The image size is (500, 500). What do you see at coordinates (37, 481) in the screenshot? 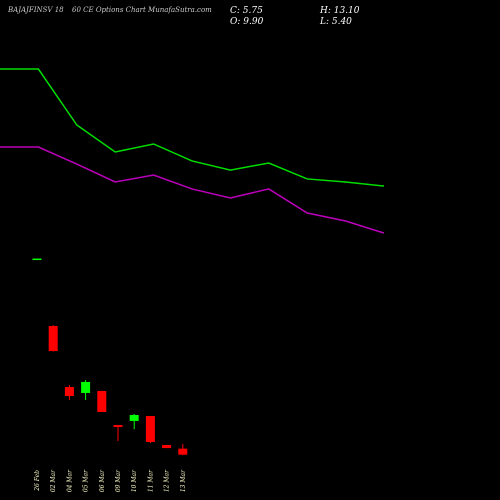
I see `x-tick-label: 26 Feb` at bounding box center [37, 481].